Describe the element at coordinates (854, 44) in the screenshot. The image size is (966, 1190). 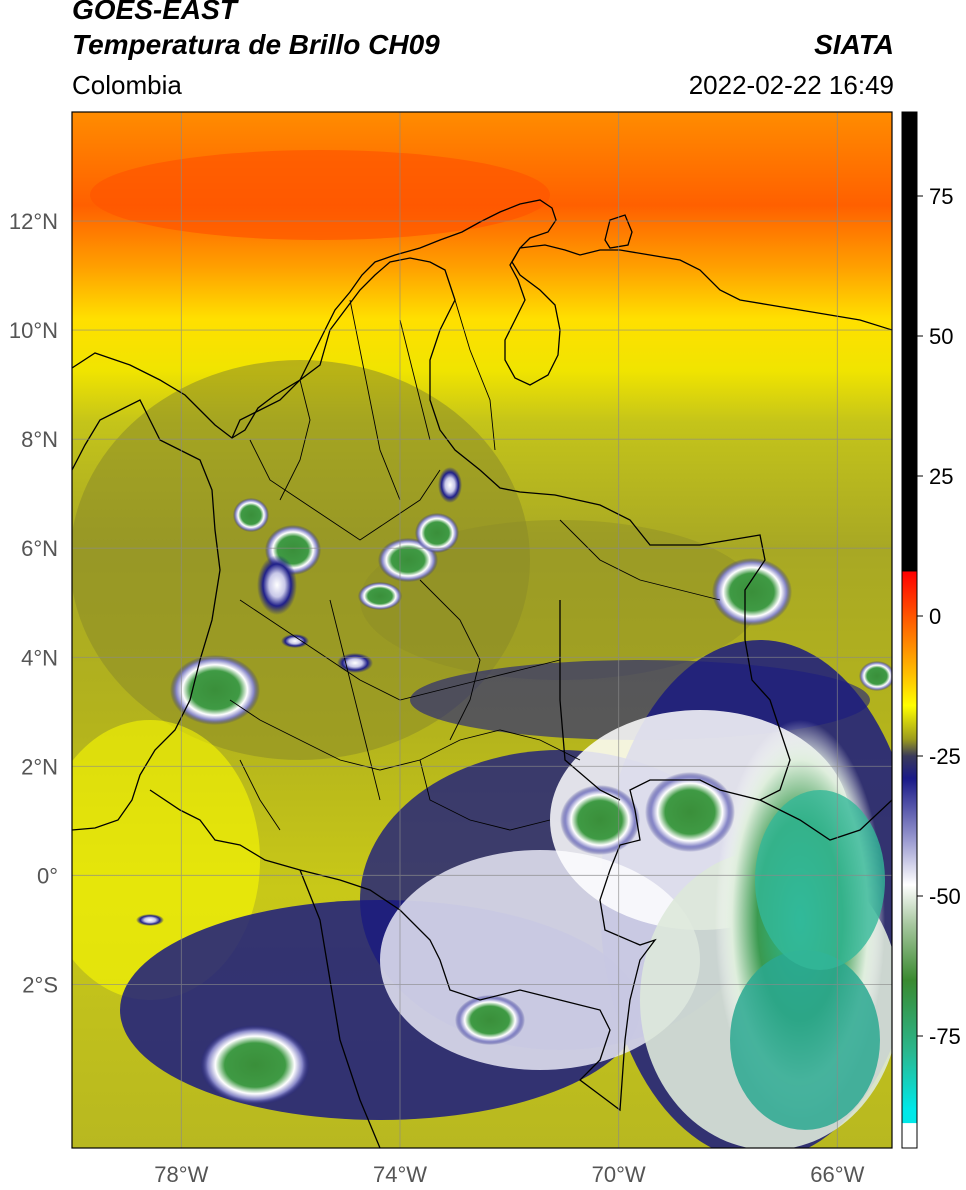
I see `organization-label: SIATA` at that location.